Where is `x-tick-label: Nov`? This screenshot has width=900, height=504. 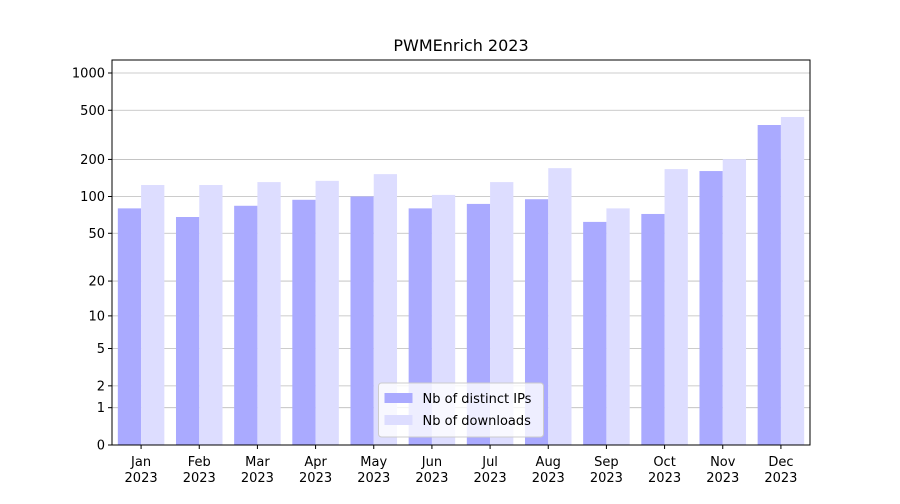 x-tick-label: Nov is located at coordinates (723, 462).